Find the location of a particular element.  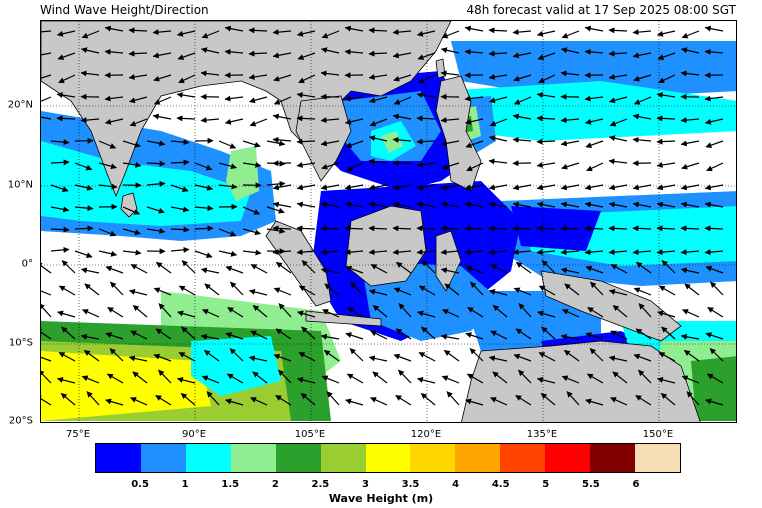

lon-label-135e: 135°E is located at coordinates (542, 434).